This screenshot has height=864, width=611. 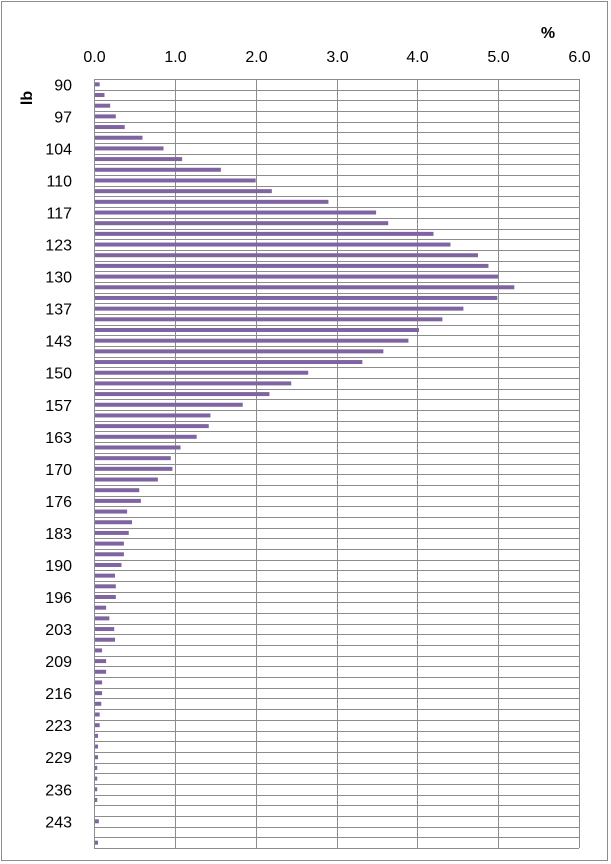 I want to click on x-tick-label: 3.0, so click(x=337, y=57).